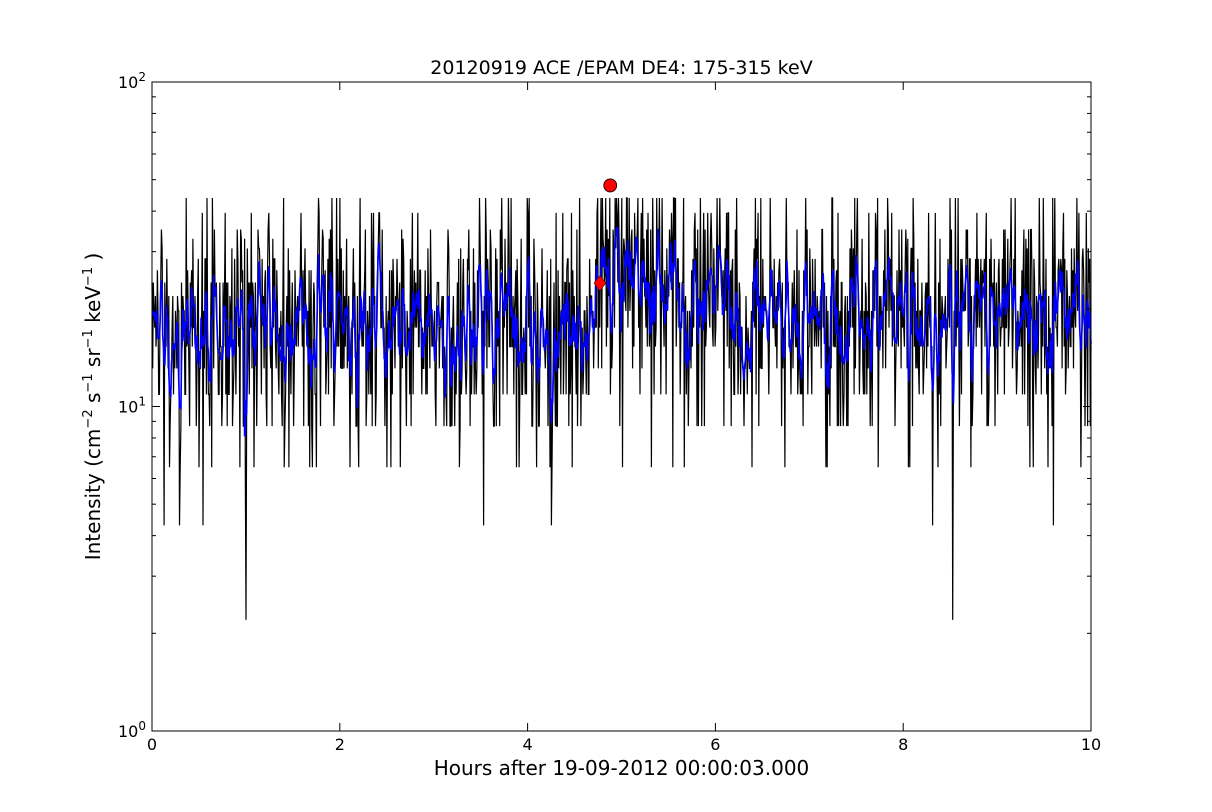 This screenshot has height=812, width=1212. What do you see at coordinates (88, 276) in the screenshot?
I see `y-axis-label-exp4: −1` at bounding box center [88, 276].